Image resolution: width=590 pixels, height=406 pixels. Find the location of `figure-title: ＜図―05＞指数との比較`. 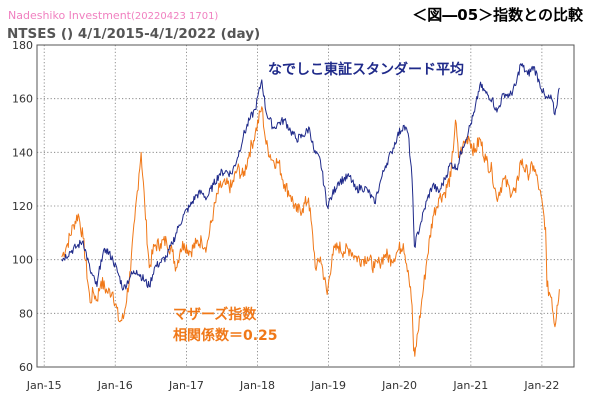

figure-title: ＜図―05＞指数との比較 is located at coordinates (498, 15).